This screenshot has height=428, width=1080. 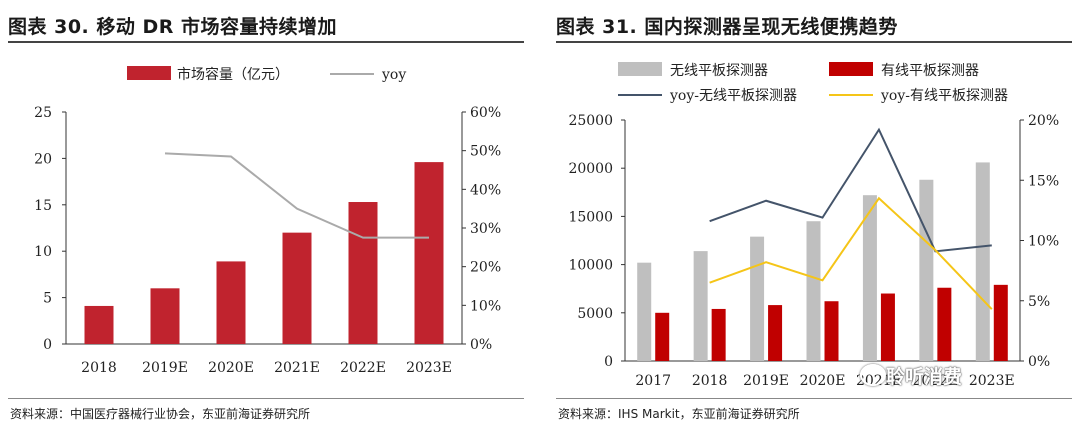 What do you see at coordinates (173, 27) in the screenshot?
I see `left-chart-title: 图表 30. 移动 DR 市场容量持续增加` at bounding box center [173, 27].